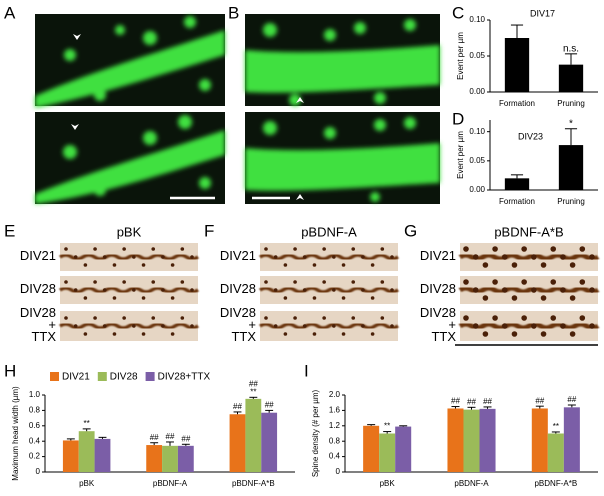 The height and width of the screenshot is (496, 604). What do you see at coordinates (335, 394) in the screenshot?
I see `y-tick-label: 2.0` at bounding box center [335, 394].